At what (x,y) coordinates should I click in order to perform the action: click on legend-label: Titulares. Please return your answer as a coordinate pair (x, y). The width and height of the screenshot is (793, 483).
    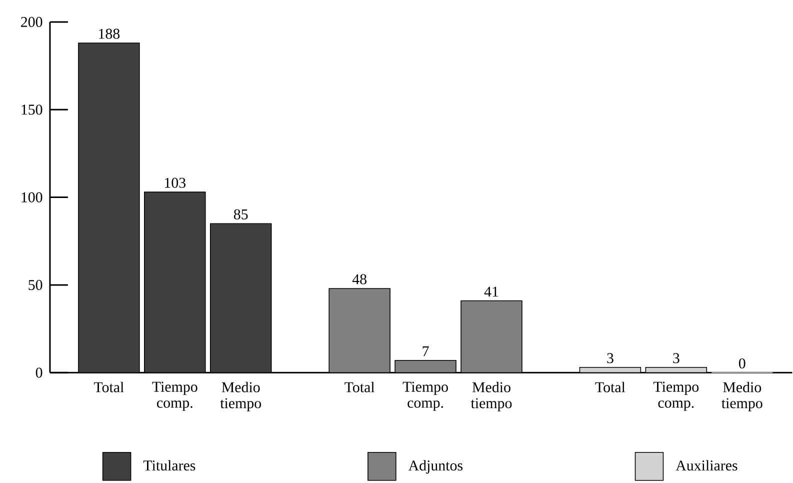
    Looking at the image, I should click on (169, 465).